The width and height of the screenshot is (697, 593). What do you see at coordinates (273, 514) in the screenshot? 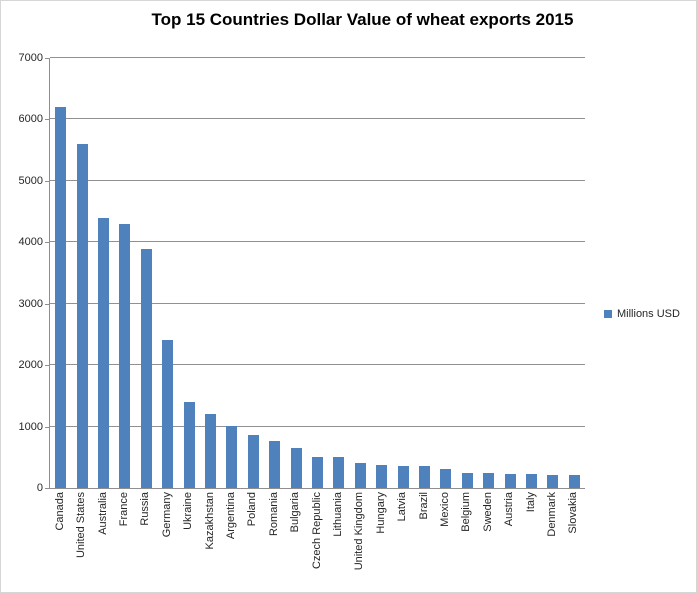
I see `x-axis-label: Romania` at bounding box center [273, 514].